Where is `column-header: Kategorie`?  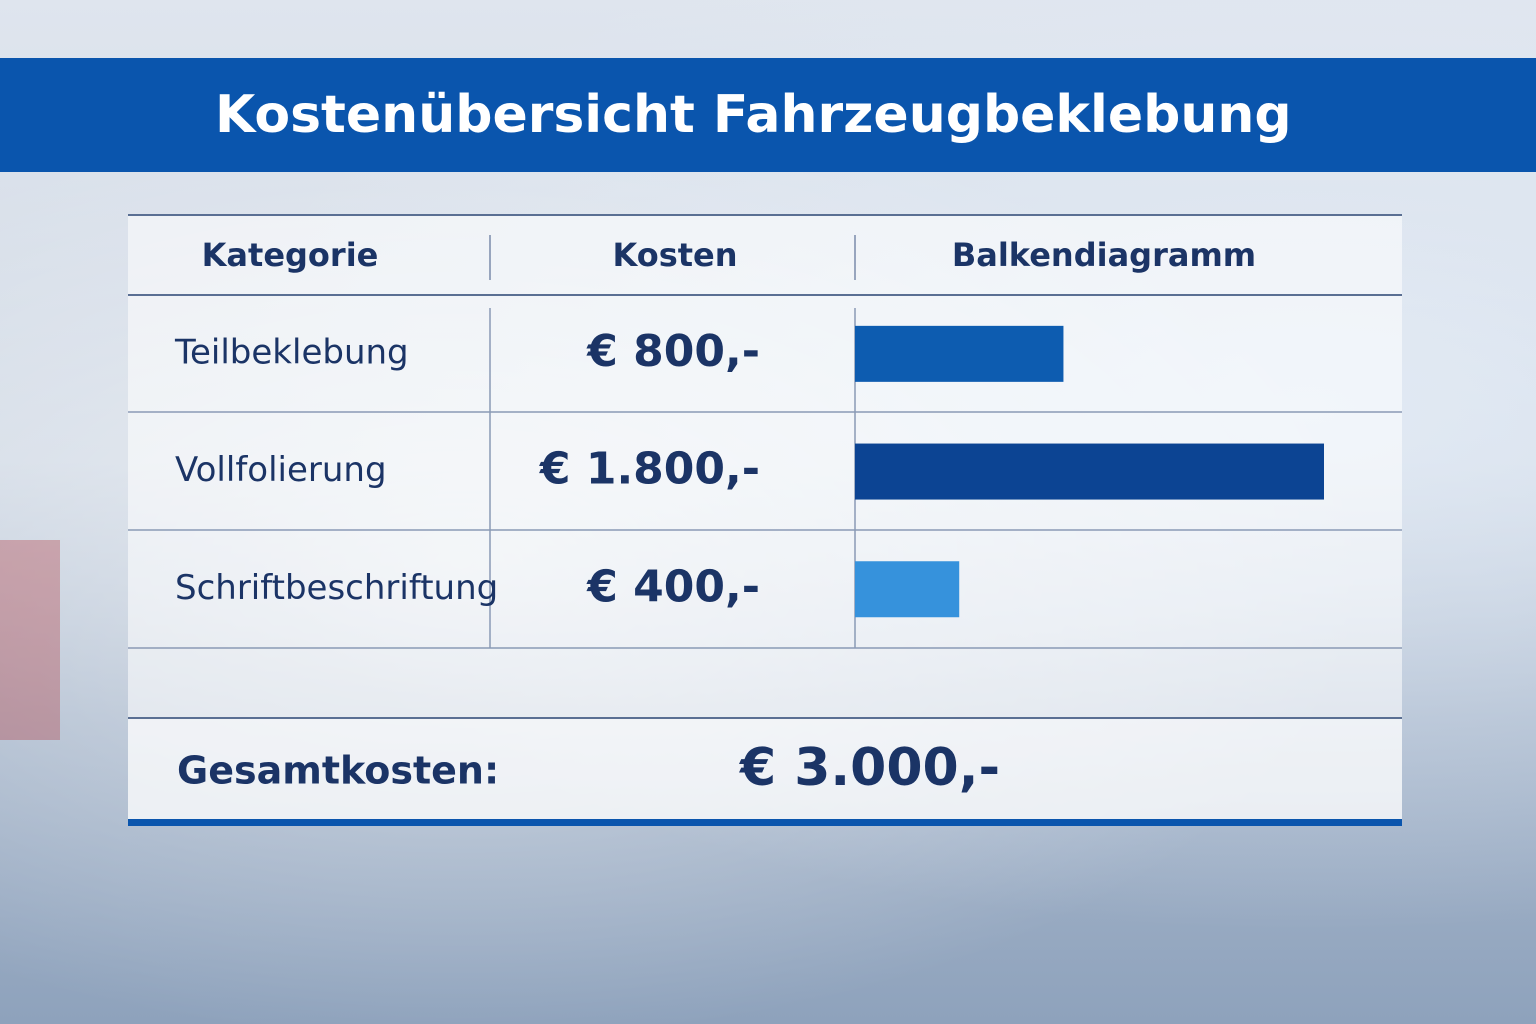
column-header: Kategorie is located at coordinates (290, 255).